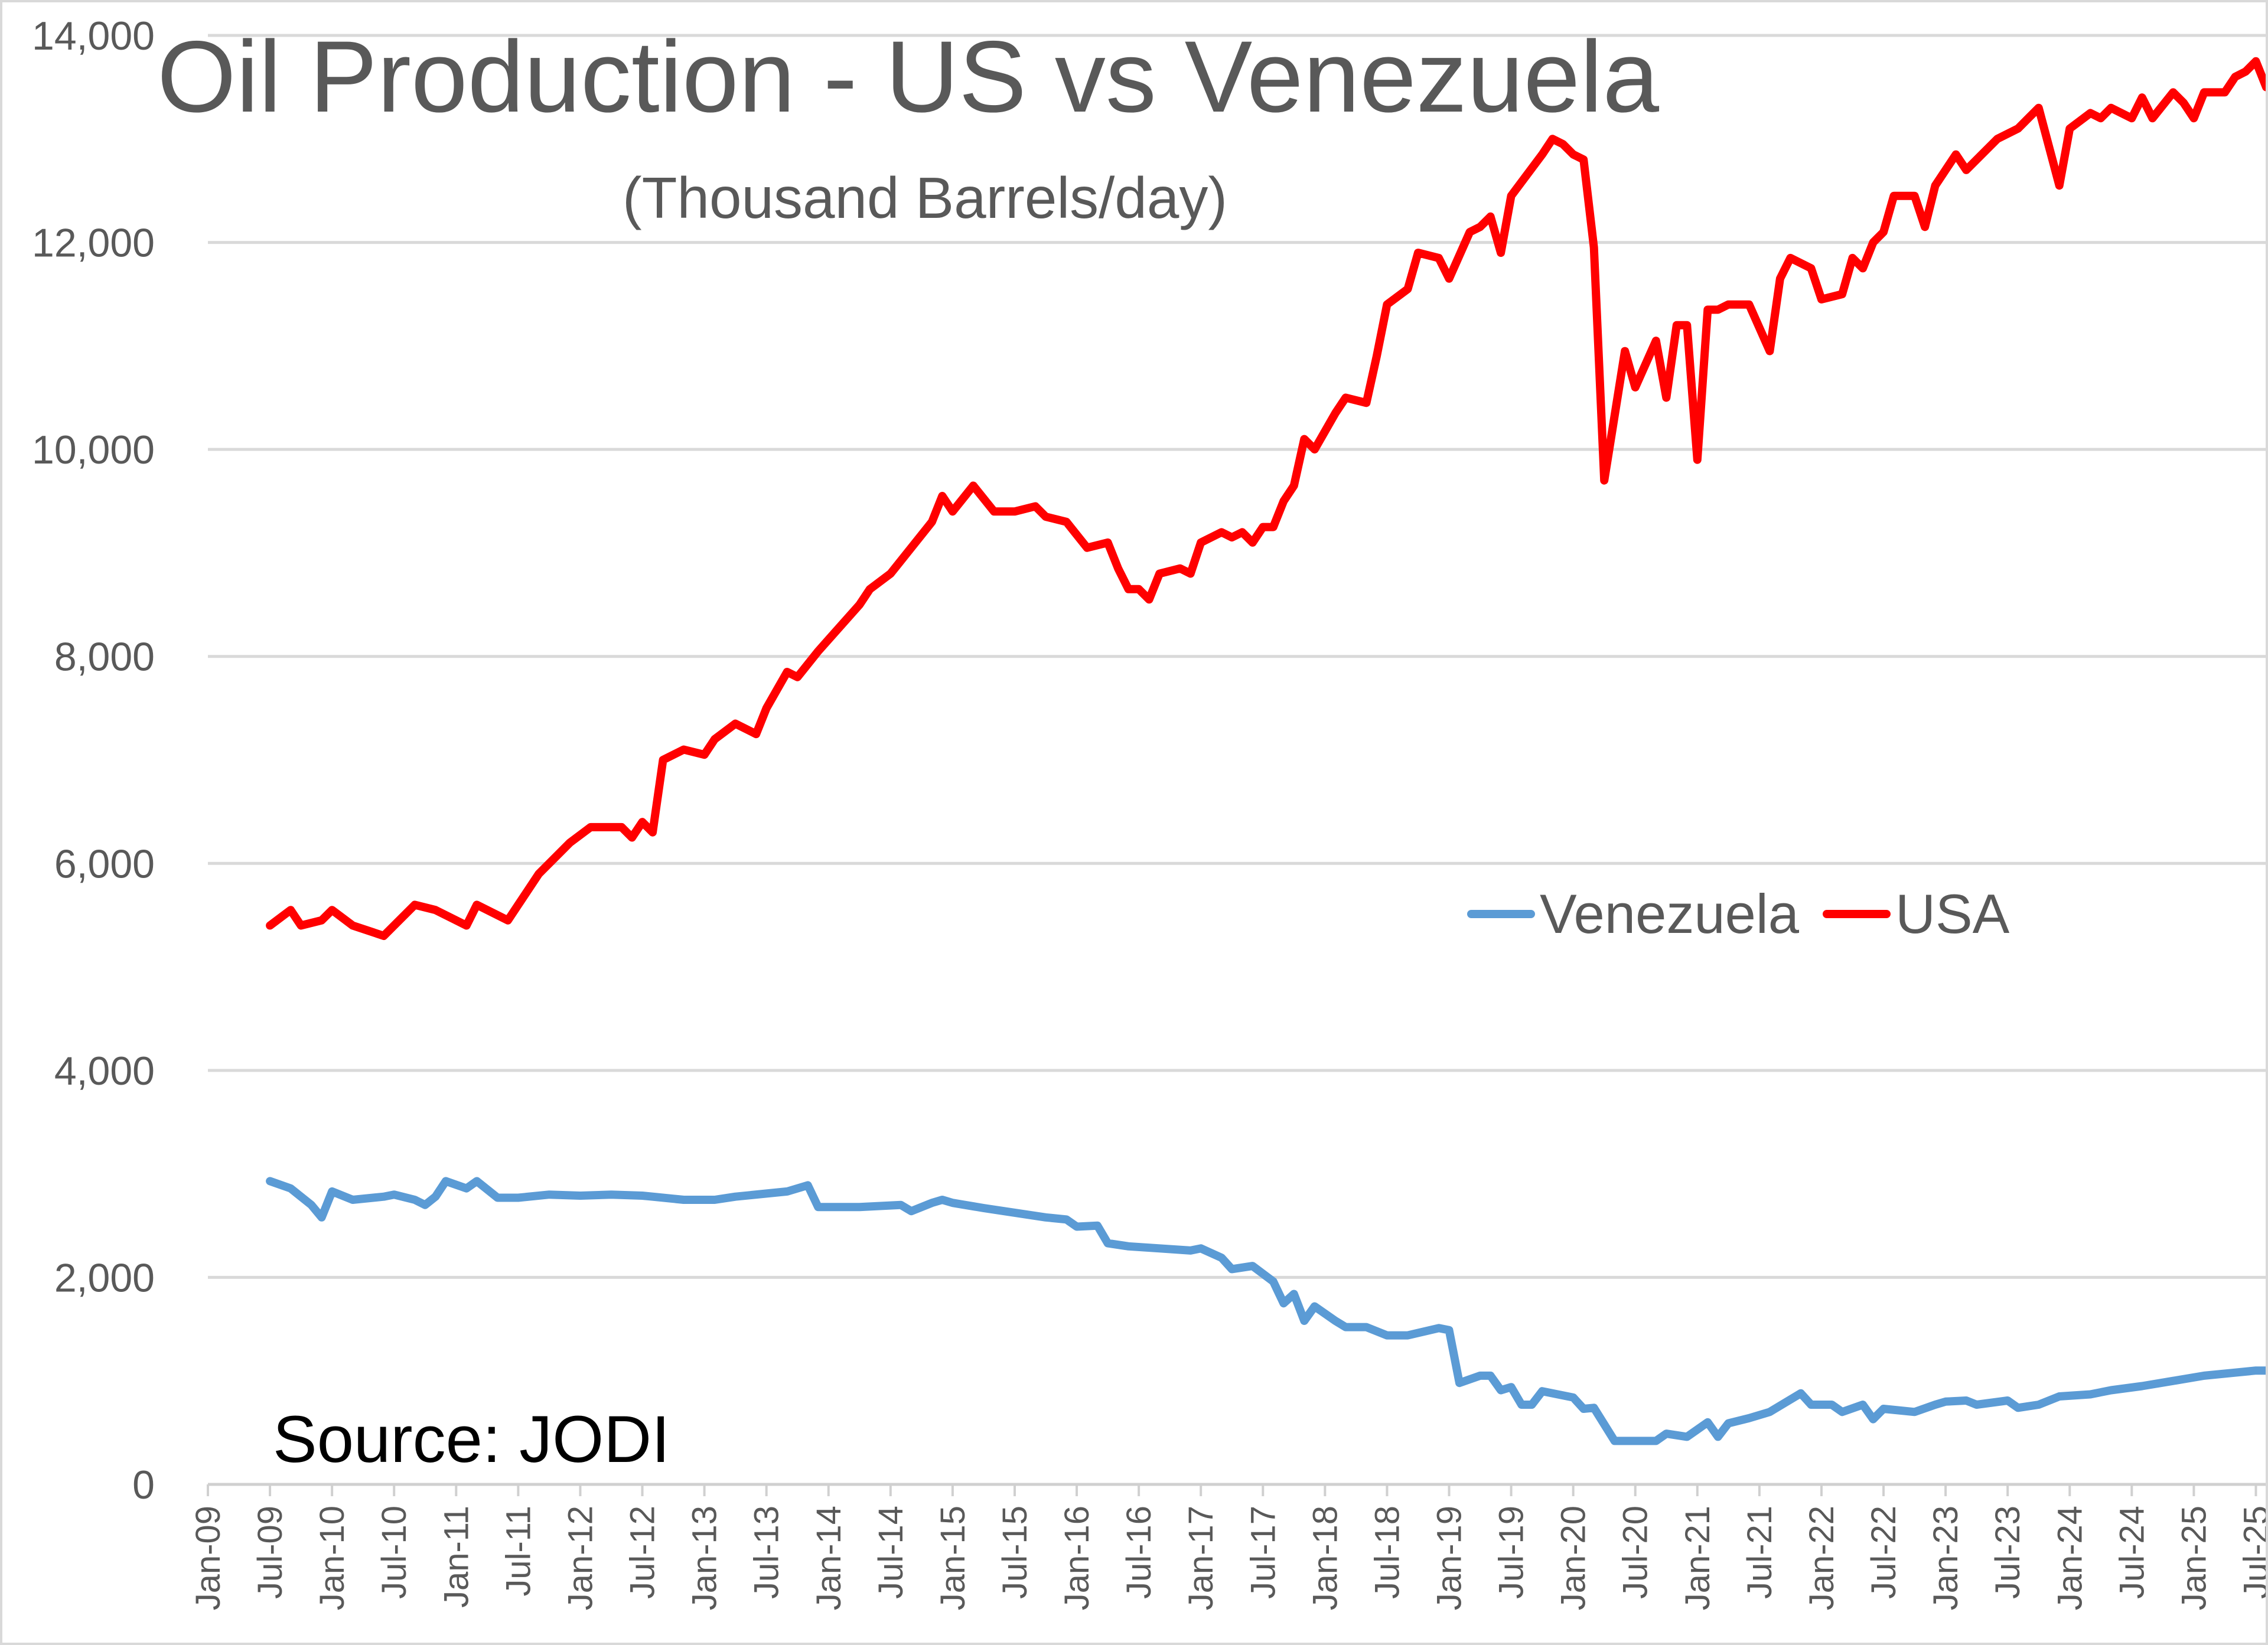 This screenshot has width=2268, height=1645. Describe the element at coordinates (104, 1071) in the screenshot. I see `y-tick-label: 4,000` at that location.